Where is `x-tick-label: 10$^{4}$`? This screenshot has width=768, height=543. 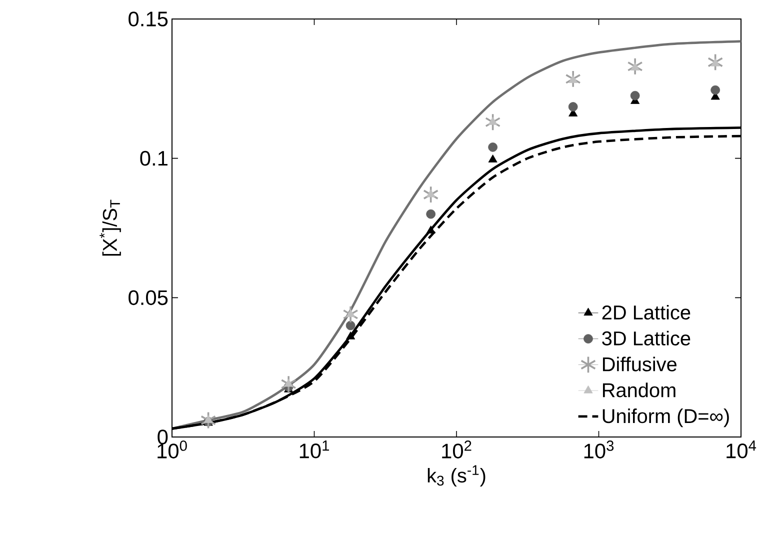 x-tick-label: 10$^{4}$ is located at coordinates (741, 449).